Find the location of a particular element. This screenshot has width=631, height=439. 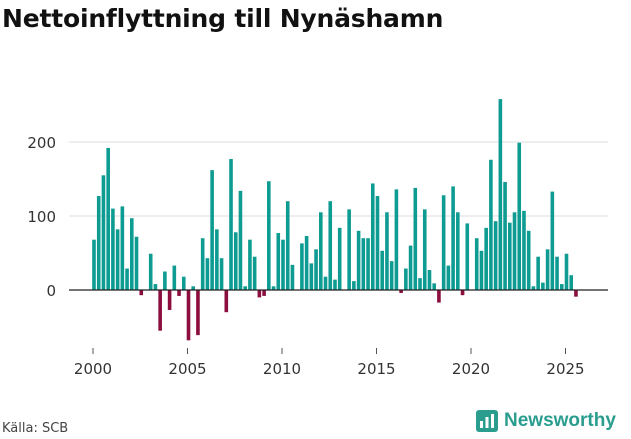

x-tick-label: 2020 is located at coordinates (471, 369).